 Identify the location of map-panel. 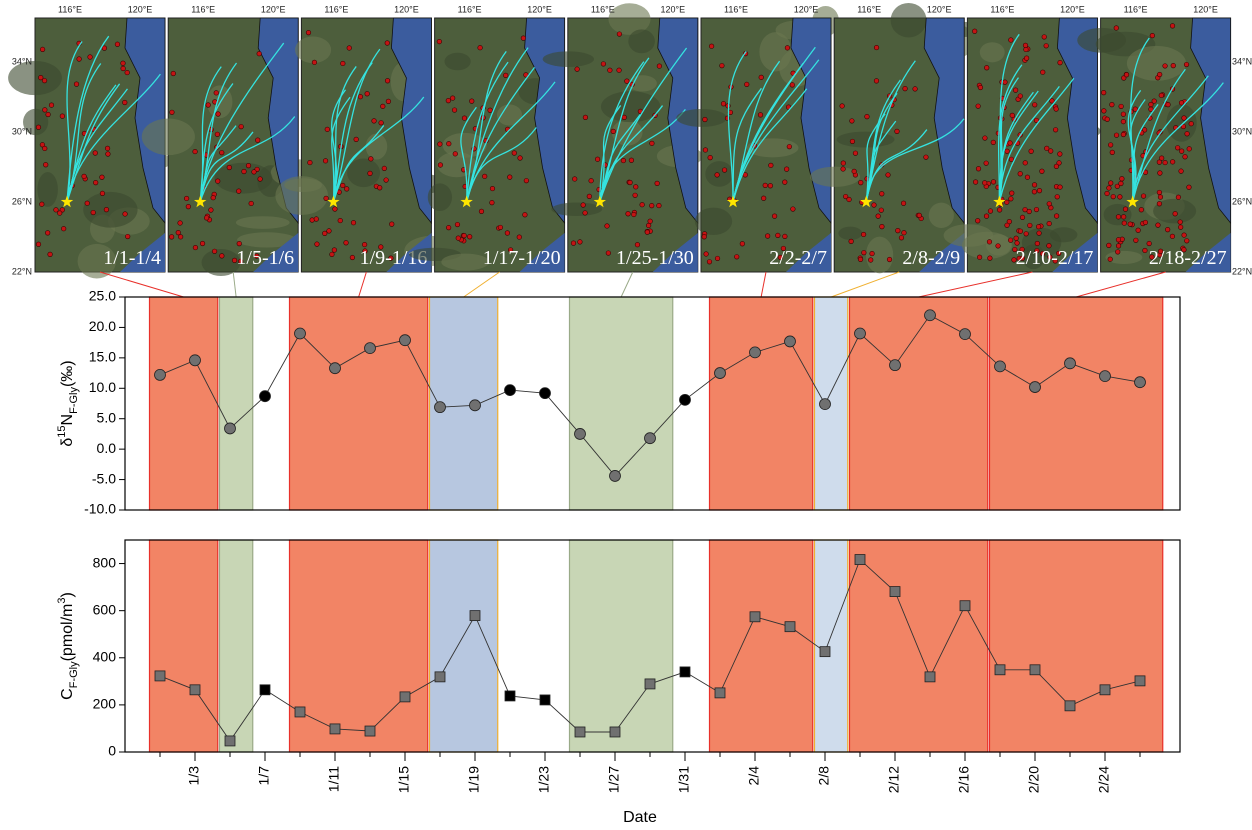
(1154, 145).